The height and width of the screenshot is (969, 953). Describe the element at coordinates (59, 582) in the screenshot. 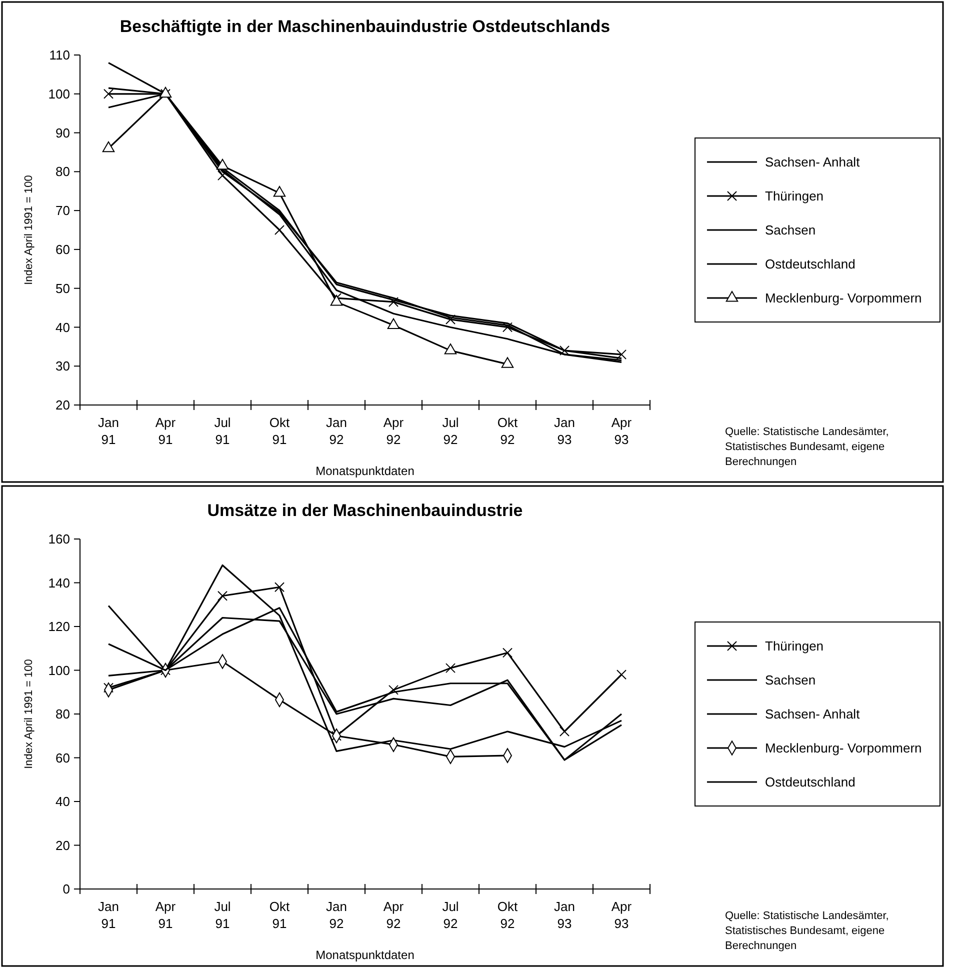

I see `y-tick-label: 140` at that location.